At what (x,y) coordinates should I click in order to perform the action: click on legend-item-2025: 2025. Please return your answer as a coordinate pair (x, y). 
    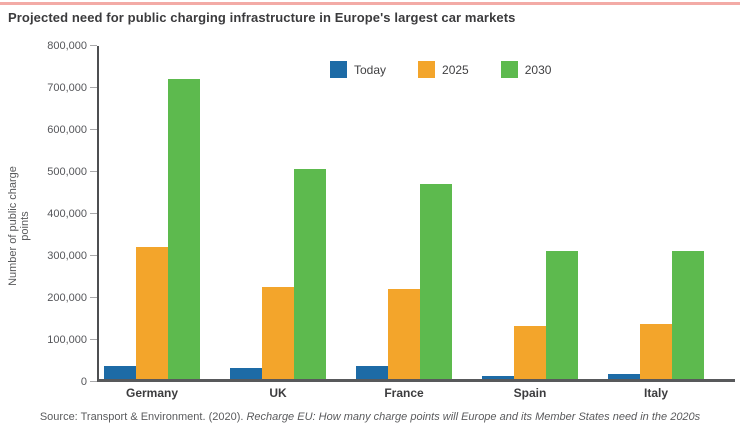
    Looking at the image, I should click on (443, 69).